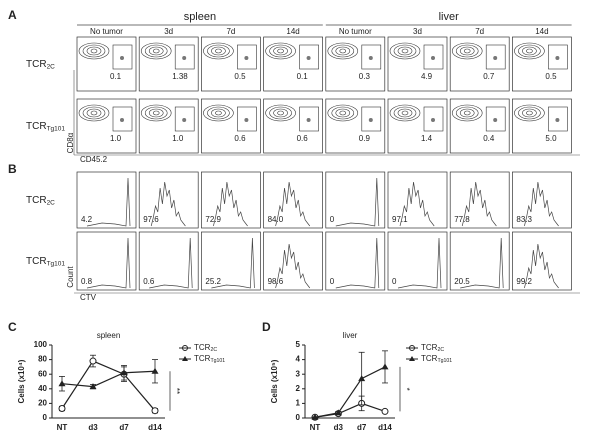 This screenshot has height=447, width=600. Describe the element at coordinates (298, 388) in the screenshot. I see `y-tick-label: 2` at that location.